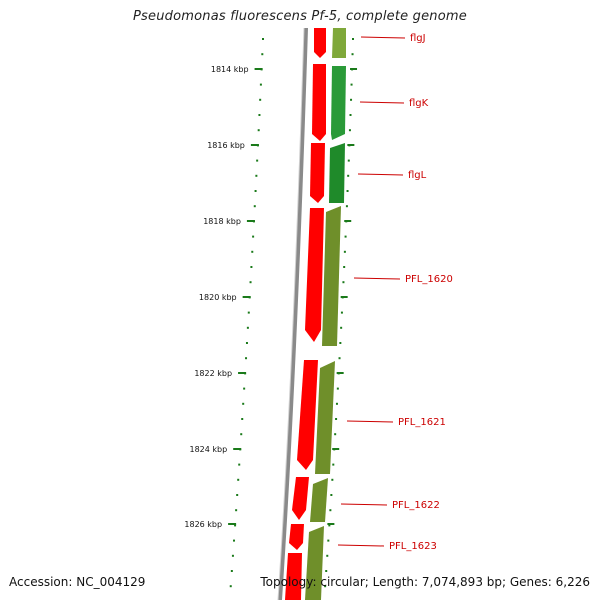 The image size is (600, 600). Describe the element at coordinates (417, 175) in the screenshot. I see `gene-label: flgL` at that location.